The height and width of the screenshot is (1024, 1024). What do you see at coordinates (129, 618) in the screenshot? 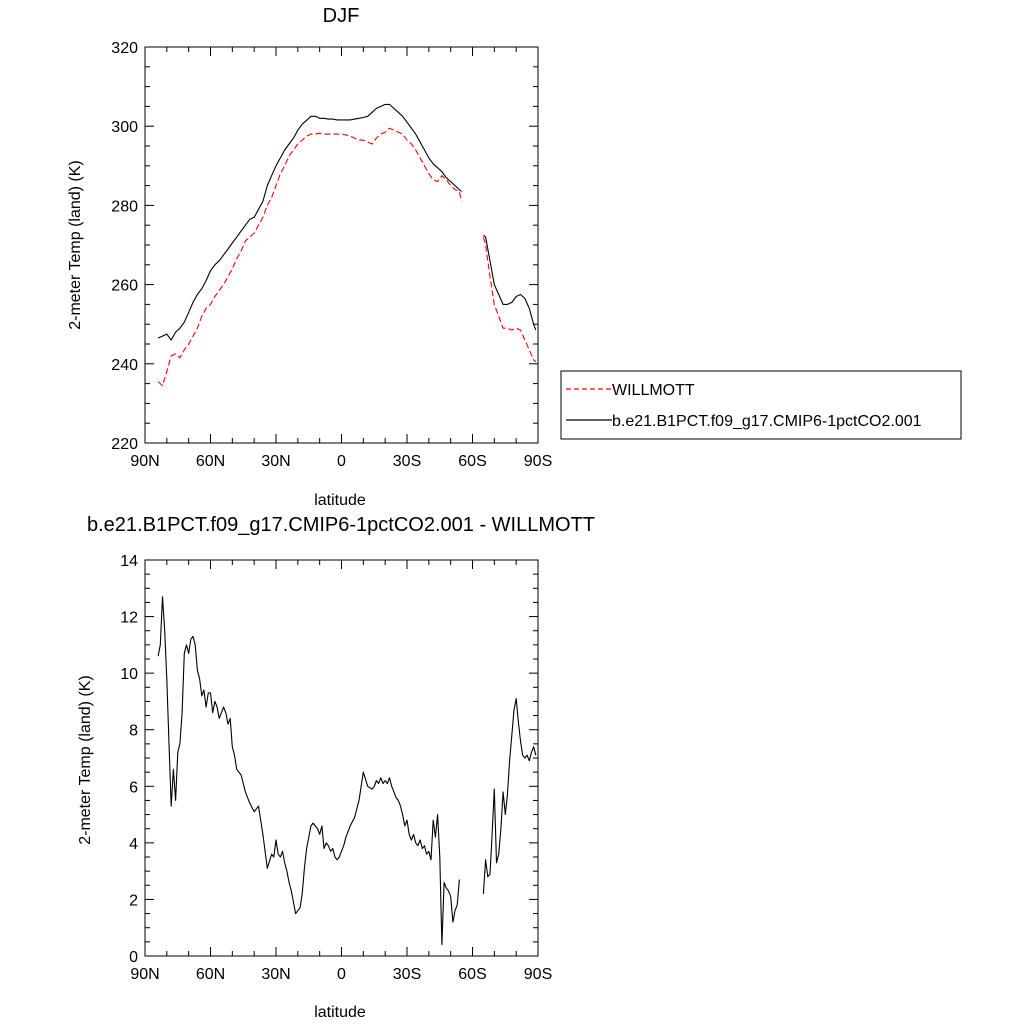
I see `bottom-y-tick-label: 12` at bounding box center [129, 618].